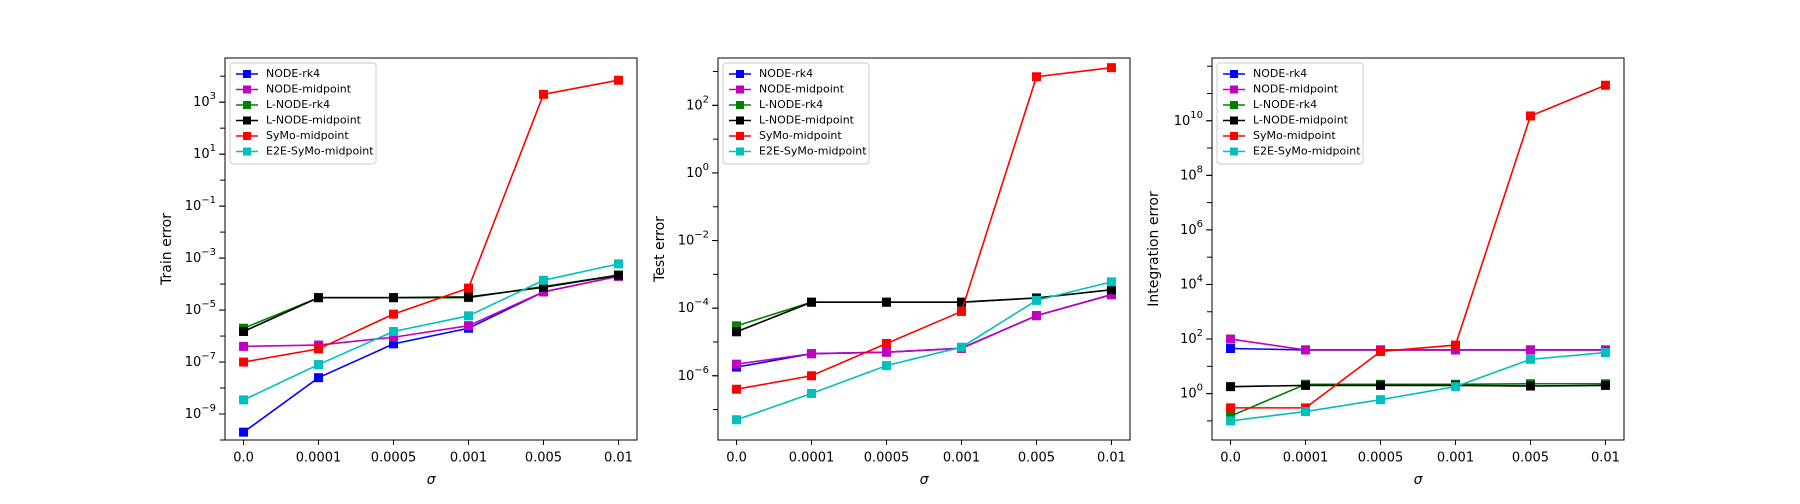 The height and width of the screenshot is (504, 1800). What do you see at coordinates (320, 151) in the screenshot?
I see `legend-label: E2E-SyMo-midpoint` at bounding box center [320, 151].